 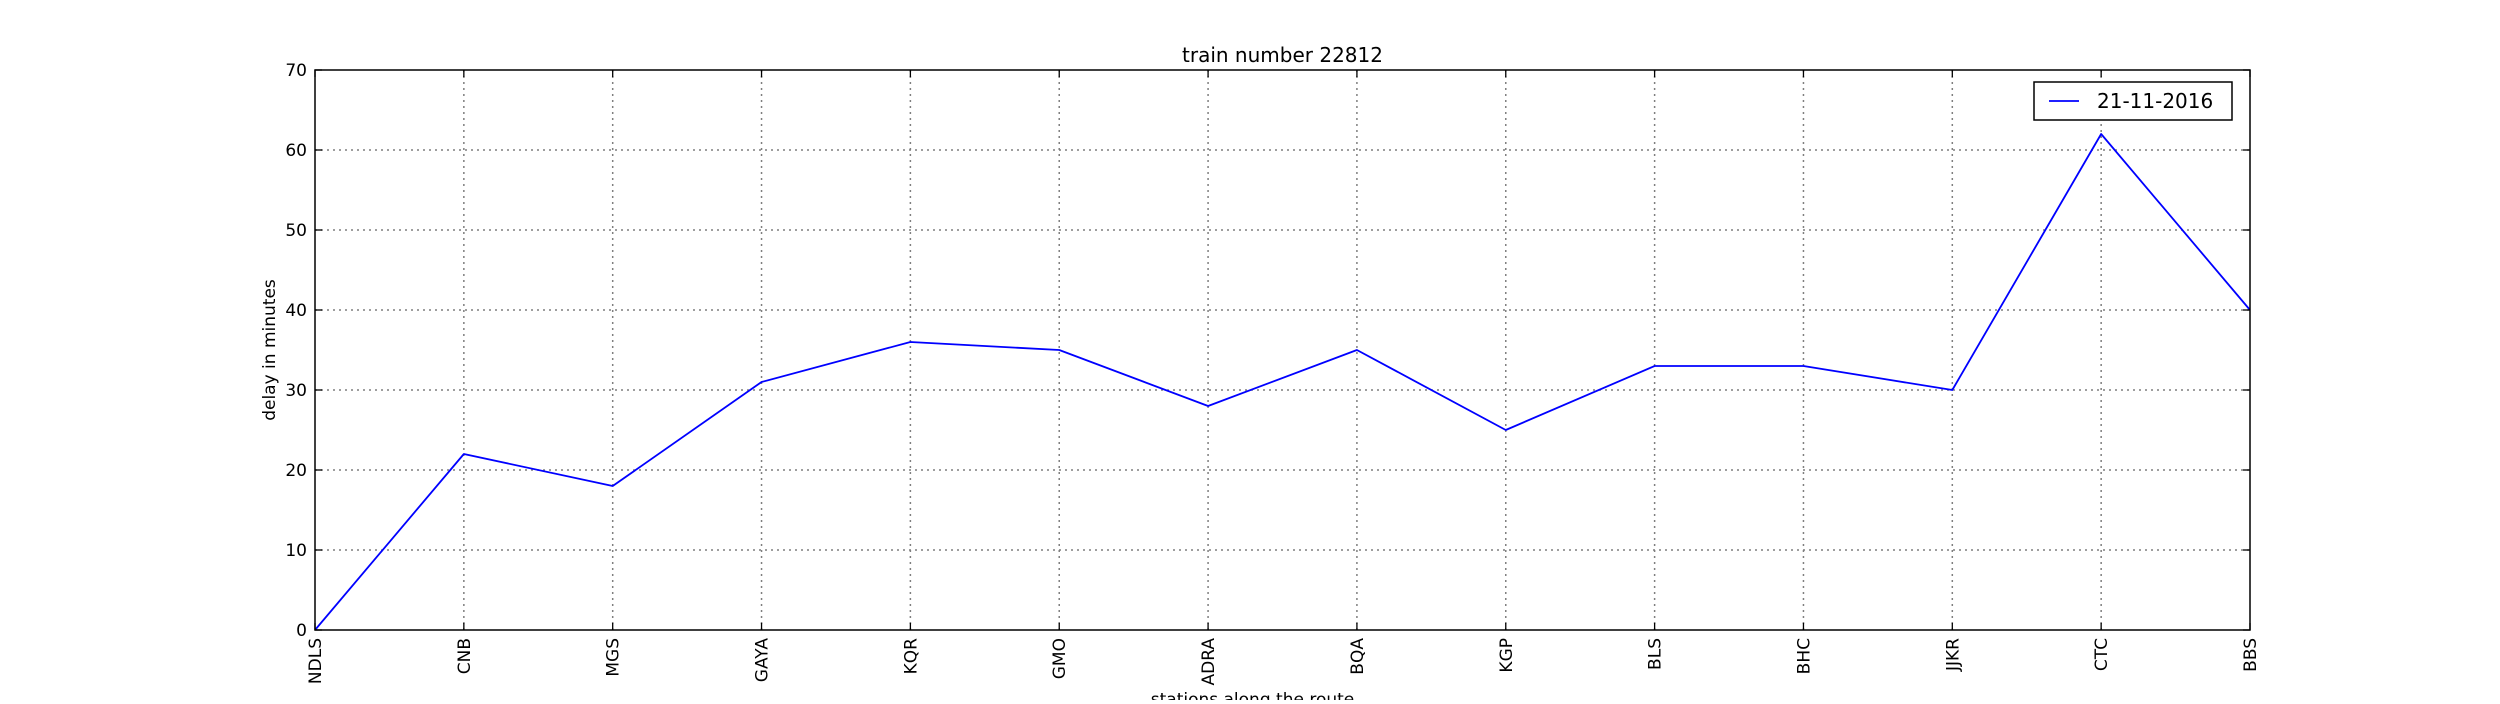 I want to click on y-tick-label: 20, so click(x=296, y=471).